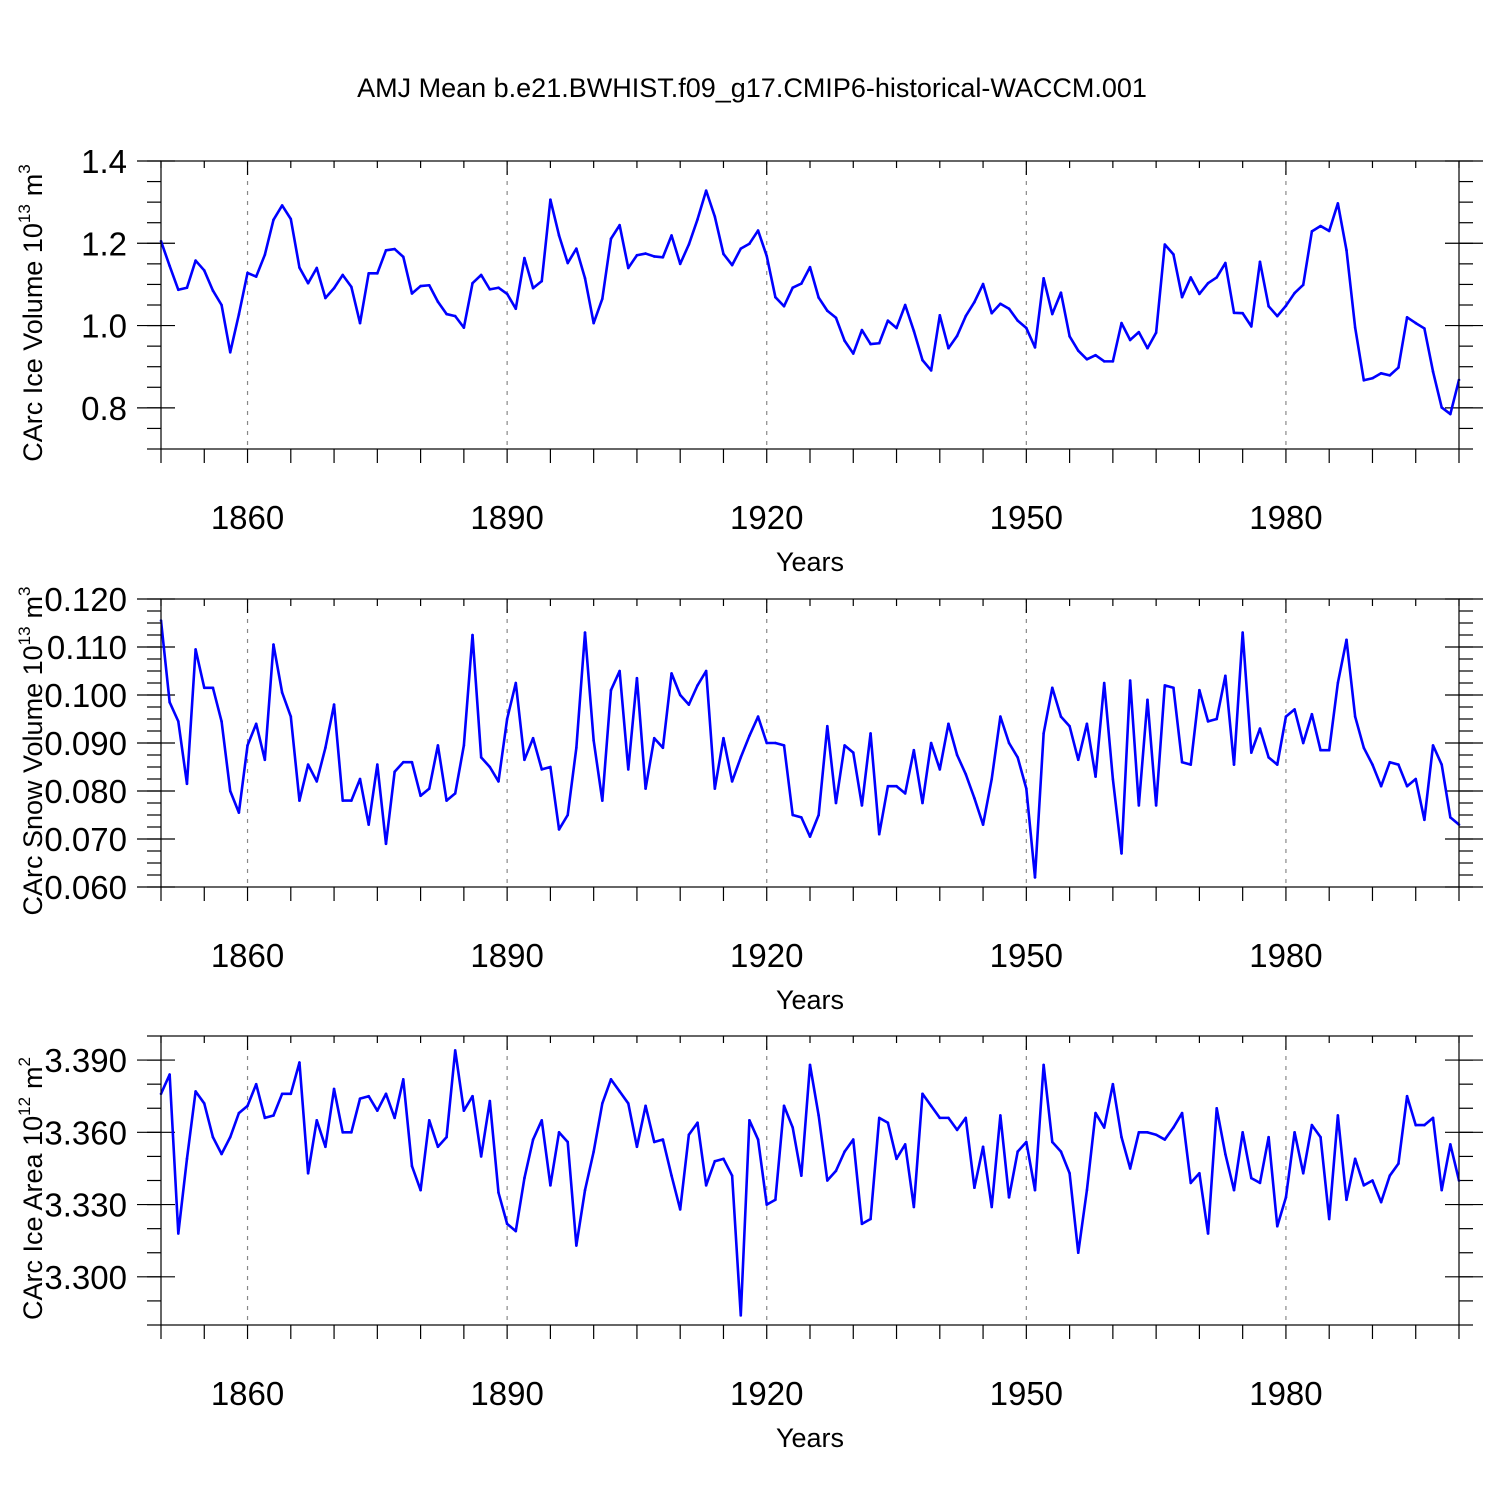 This screenshot has height=1500, width=1500. I want to click on y-axis-label: CArc Snow Volume 1013 m3, so click(31, 750).